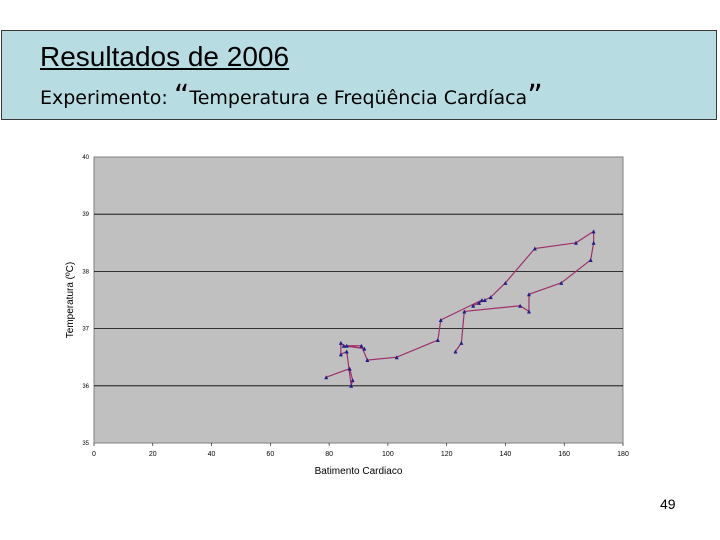 The width and height of the screenshot is (720, 540). What do you see at coordinates (85, 301) in the screenshot?
I see `y-axis-ticks: 35 36 37 38 39 40` at bounding box center [85, 301].